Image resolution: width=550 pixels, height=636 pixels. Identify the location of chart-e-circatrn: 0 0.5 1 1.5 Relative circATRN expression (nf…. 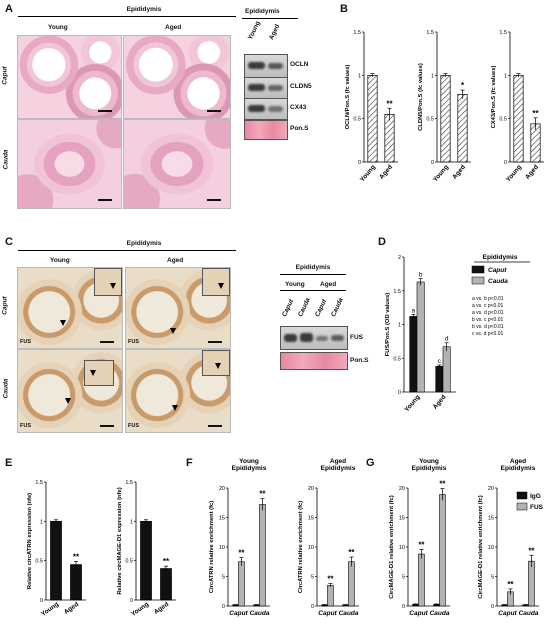
(56, 549).